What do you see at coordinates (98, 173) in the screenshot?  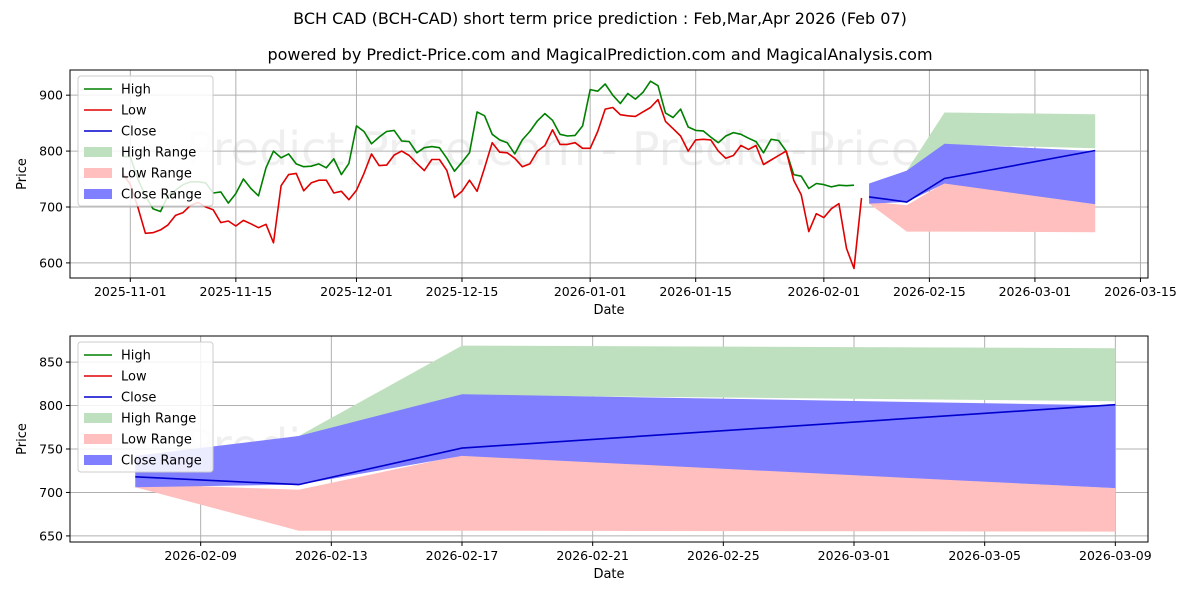 I see `top-legend-swatch-low-range` at bounding box center [98, 173].